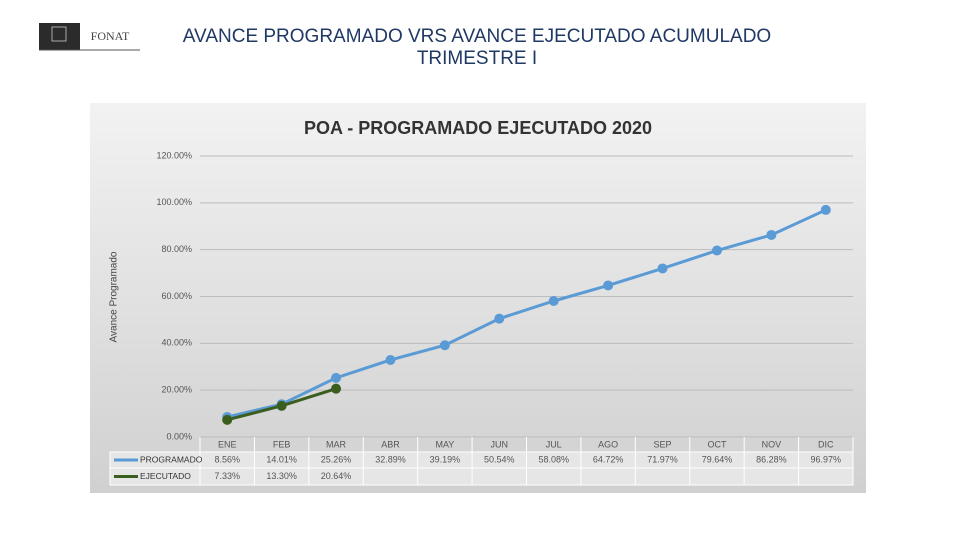 Image resolution: width=960 pixels, height=545 pixels. I want to click on x-tick-label: OCT, so click(717, 444).